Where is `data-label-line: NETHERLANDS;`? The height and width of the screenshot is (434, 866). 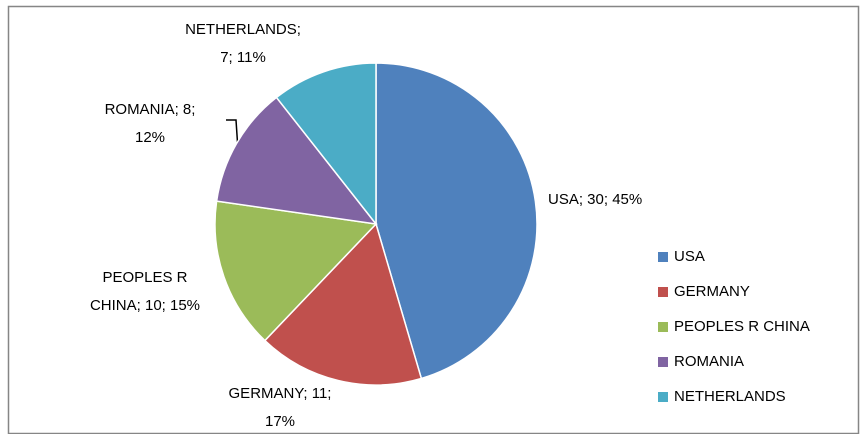 data-label-line: NETHERLANDS; is located at coordinates (243, 29).